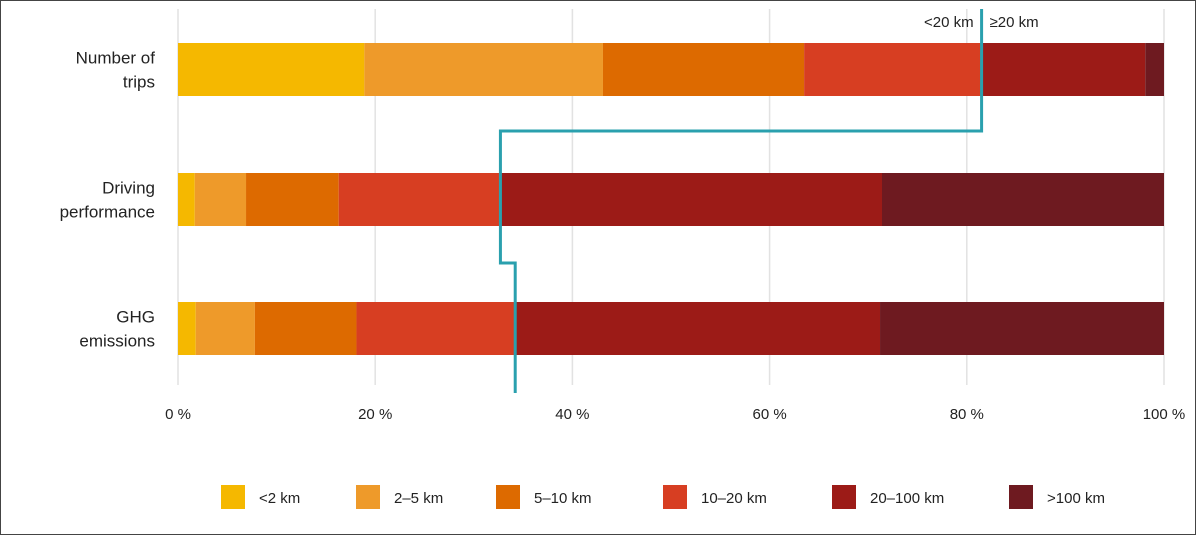 This screenshot has width=1198, height=538. What do you see at coordinates (572, 414) in the screenshot?
I see `x-tick-label: 40 %` at bounding box center [572, 414].